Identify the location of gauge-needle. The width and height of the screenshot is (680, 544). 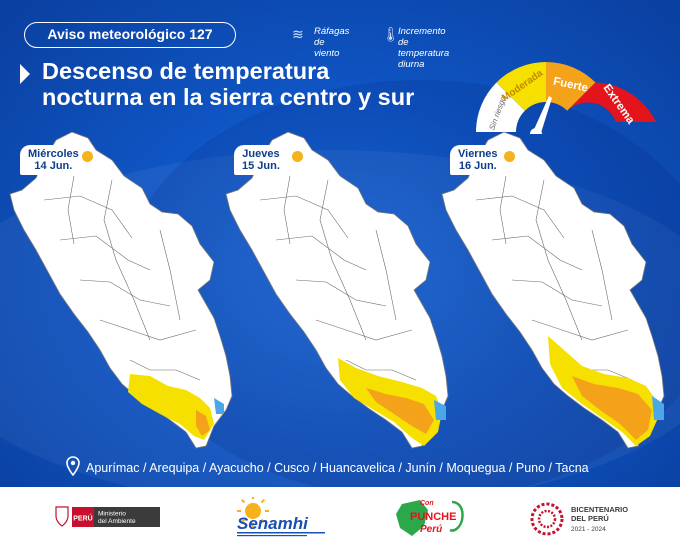
(542, 115).